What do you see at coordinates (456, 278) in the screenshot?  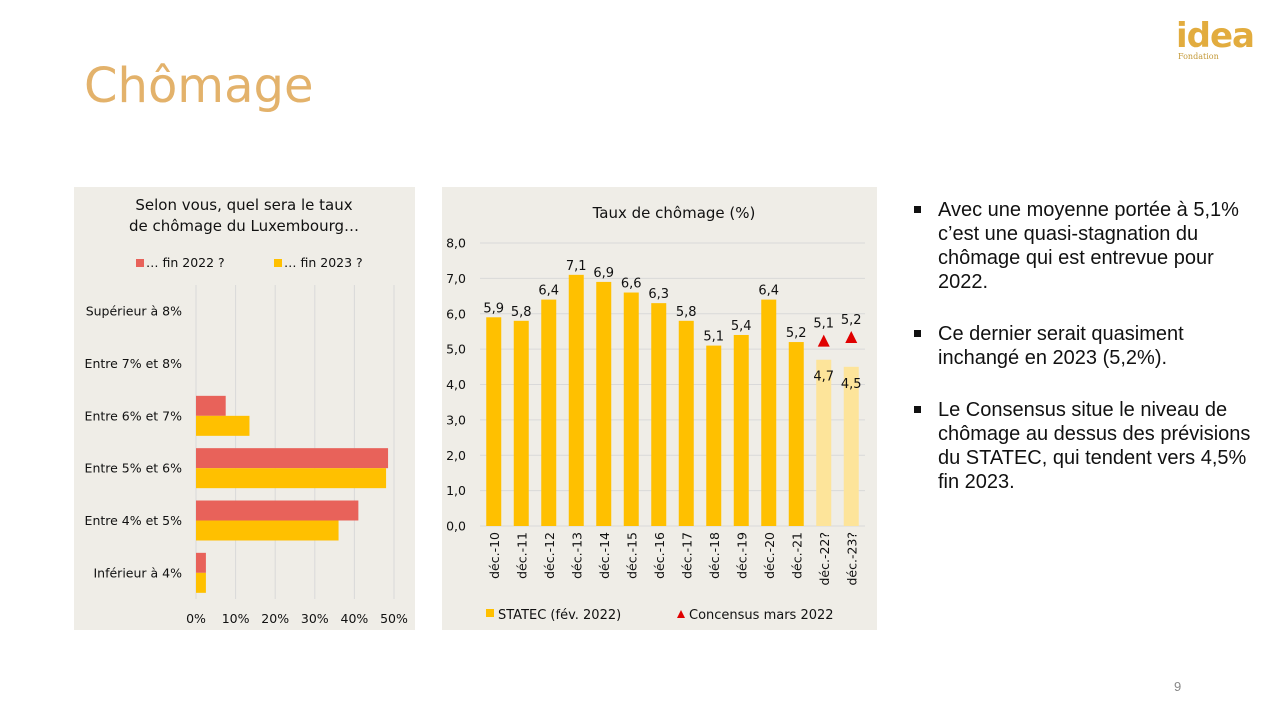 I see `y-tick-label: 7,0` at bounding box center [456, 278].